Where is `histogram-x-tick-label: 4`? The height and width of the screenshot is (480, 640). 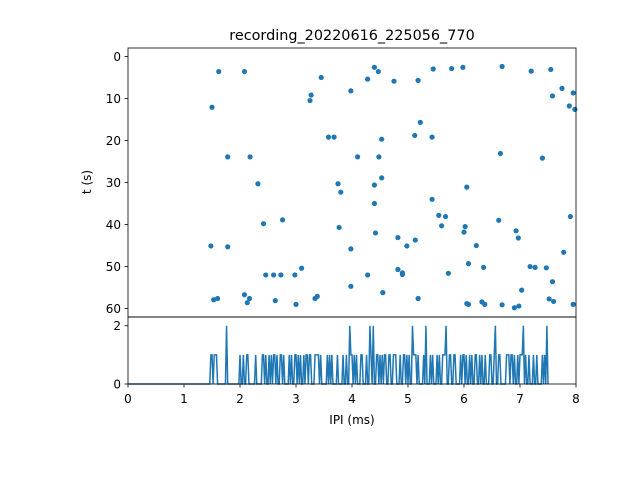
histogram-x-tick-label: 4 is located at coordinates (352, 399).